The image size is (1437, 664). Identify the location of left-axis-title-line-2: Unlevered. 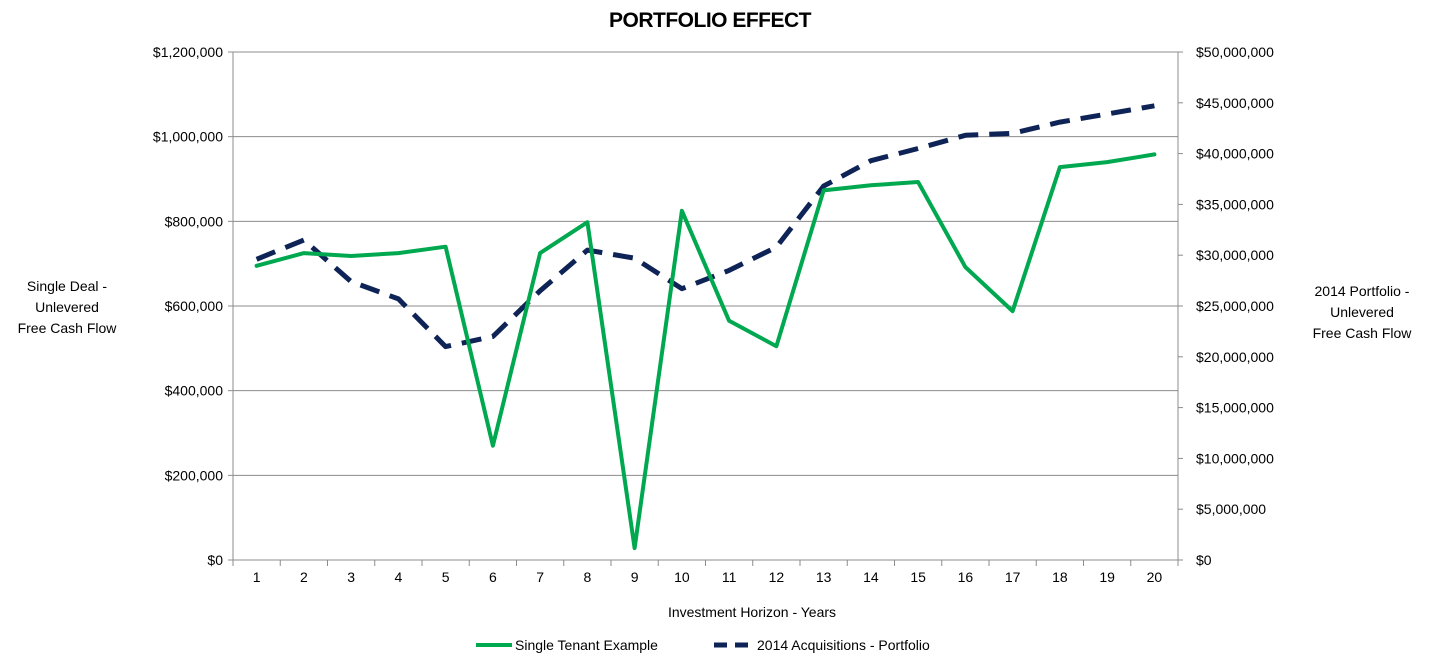
(67, 307).